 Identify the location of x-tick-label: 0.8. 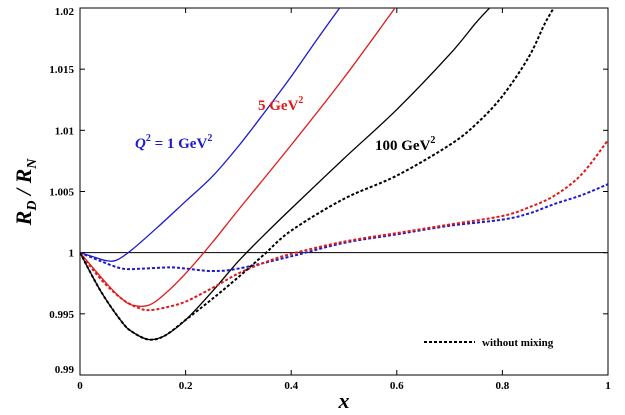
(503, 386).